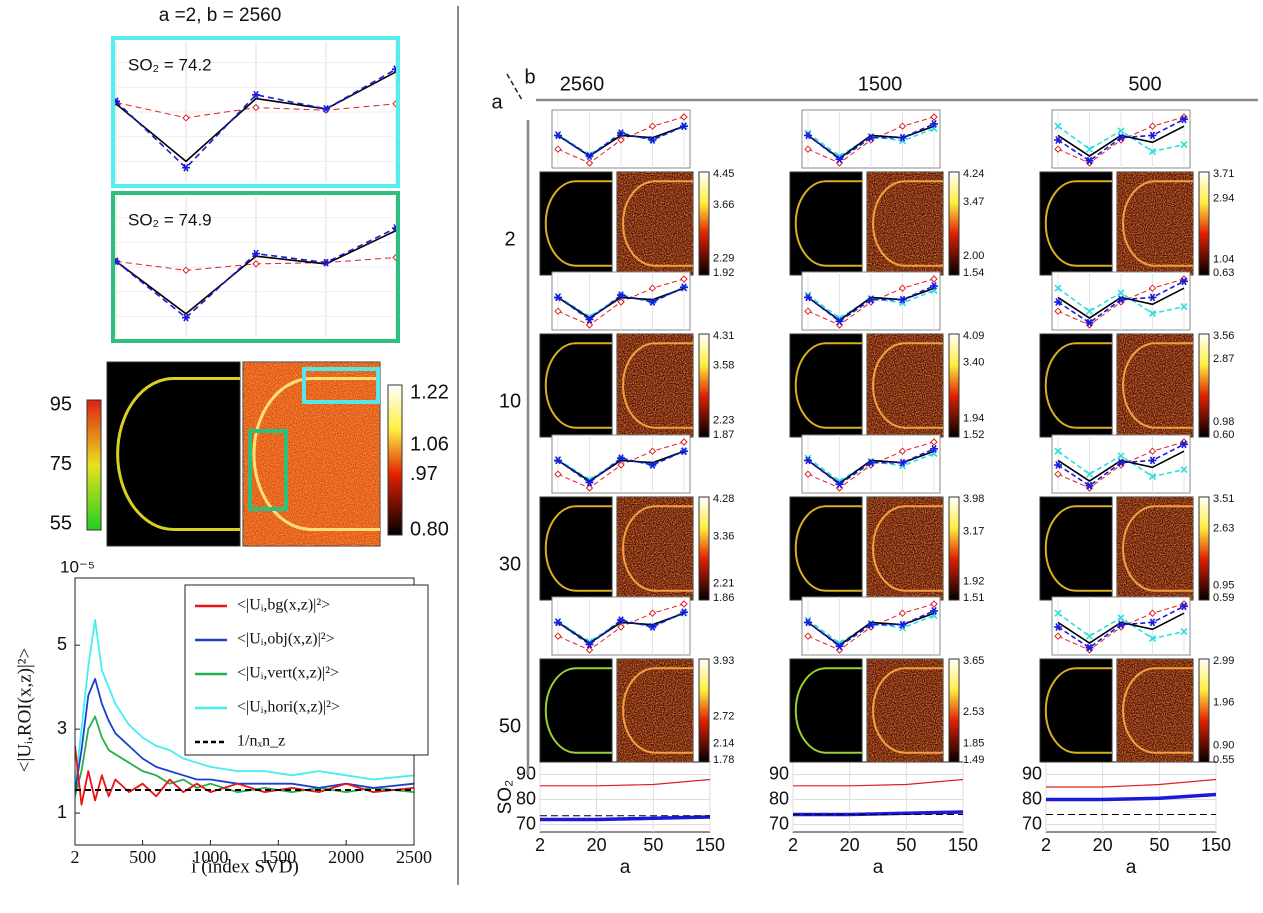 The height and width of the screenshot is (913, 1263). What do you see at coordinates (283, 605) in the screenshot?
I see `legend-label: <|Uᵢ,bg(x,z)|²>` at bounding box center [283, 605].